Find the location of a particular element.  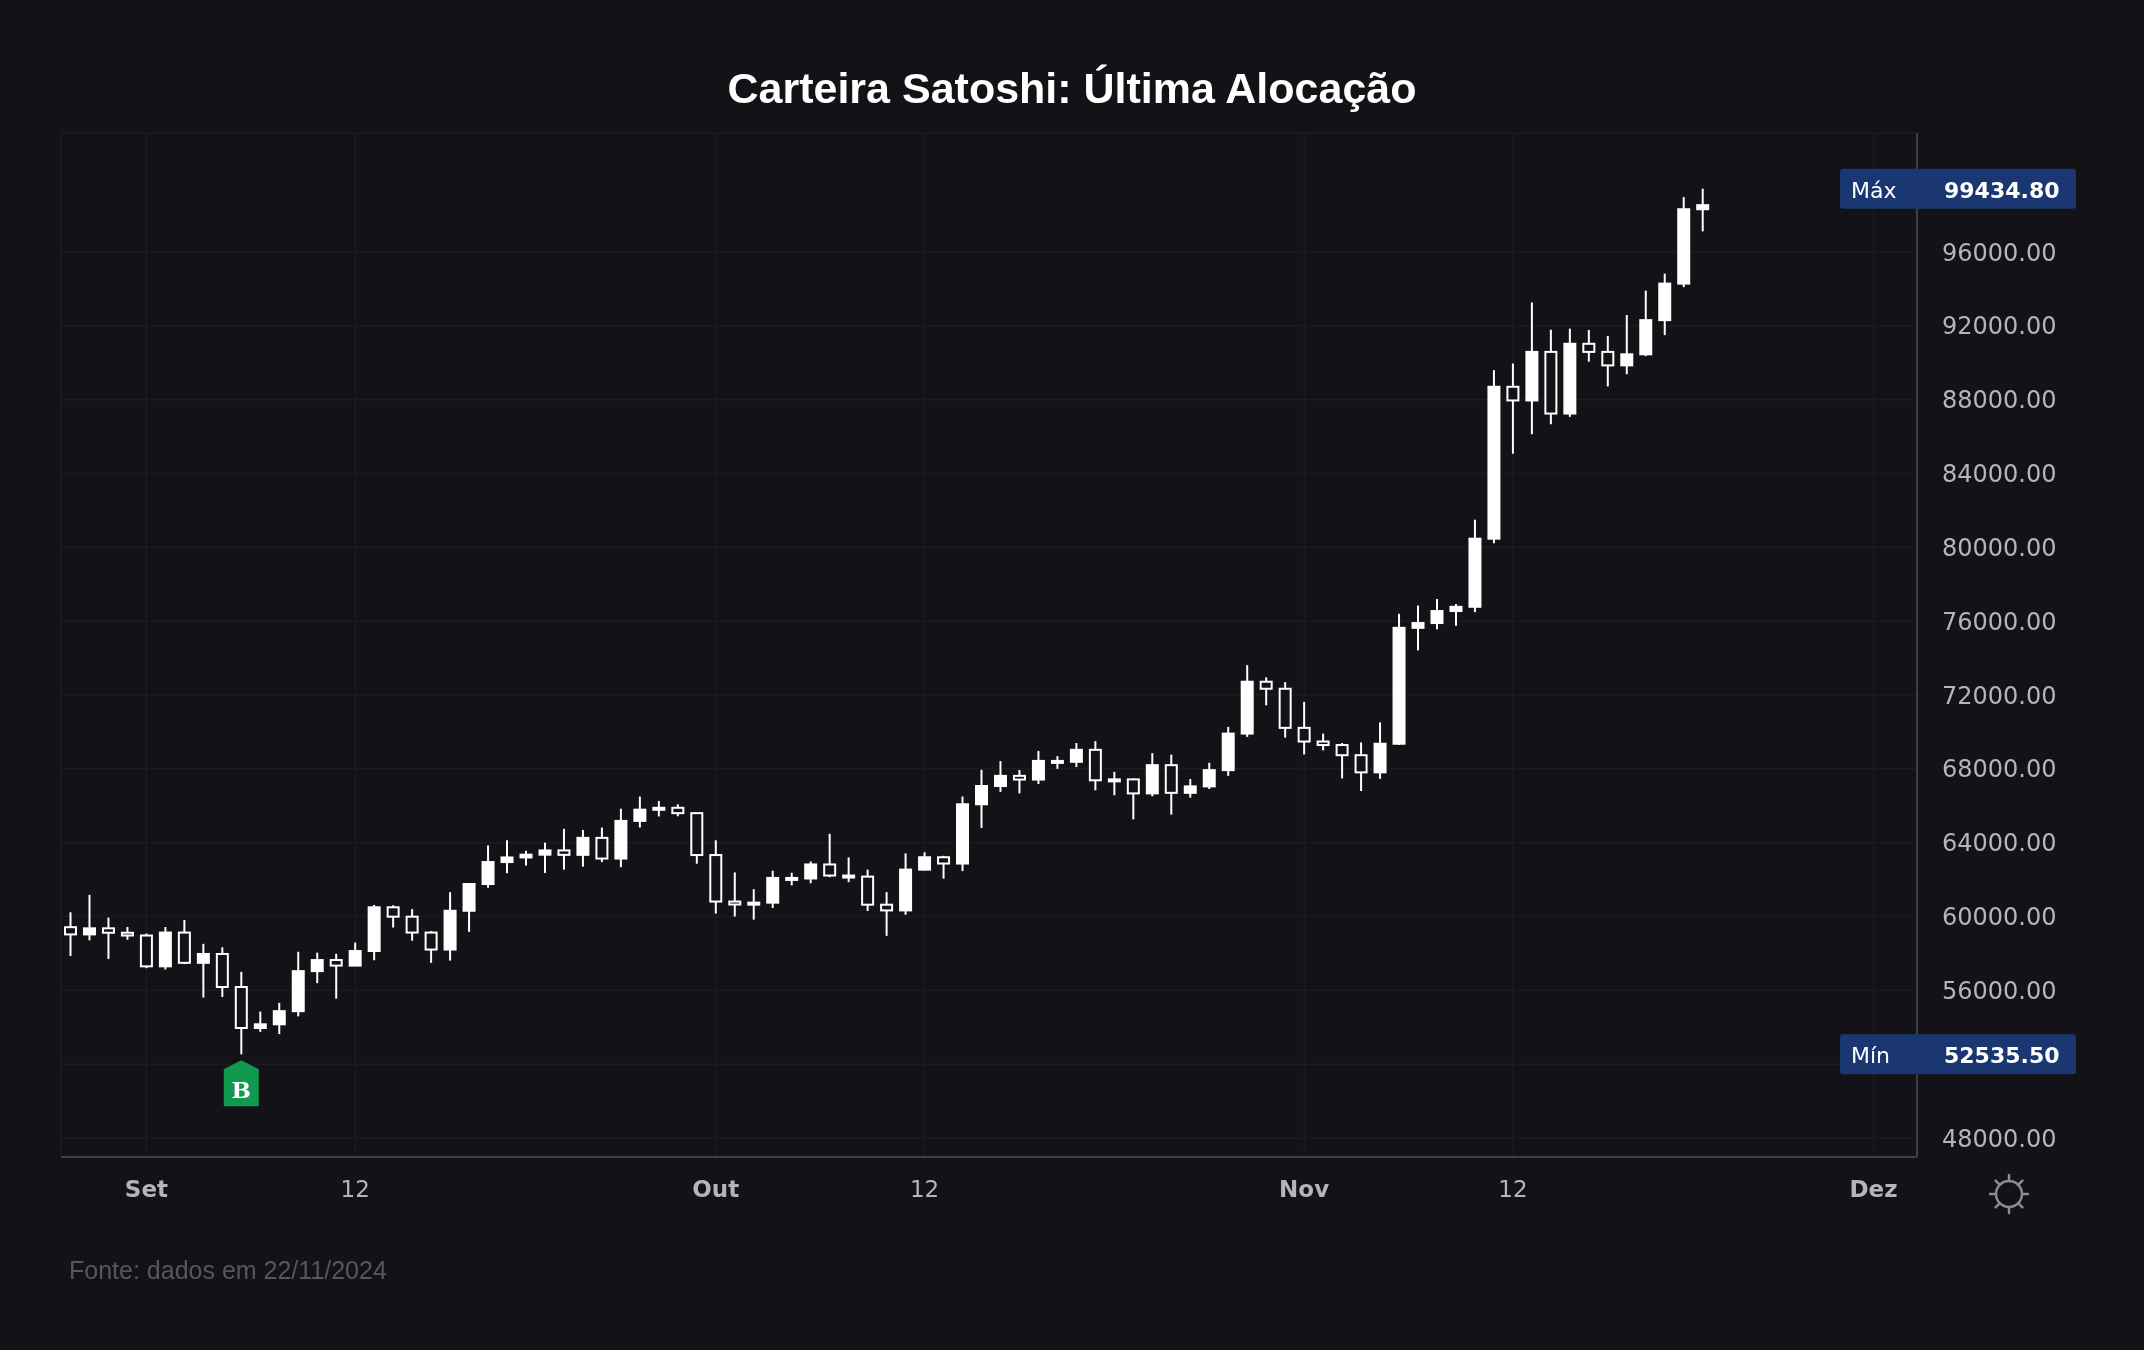

y-tick-label: 56000.00 is located at coordinates (1999, 990).